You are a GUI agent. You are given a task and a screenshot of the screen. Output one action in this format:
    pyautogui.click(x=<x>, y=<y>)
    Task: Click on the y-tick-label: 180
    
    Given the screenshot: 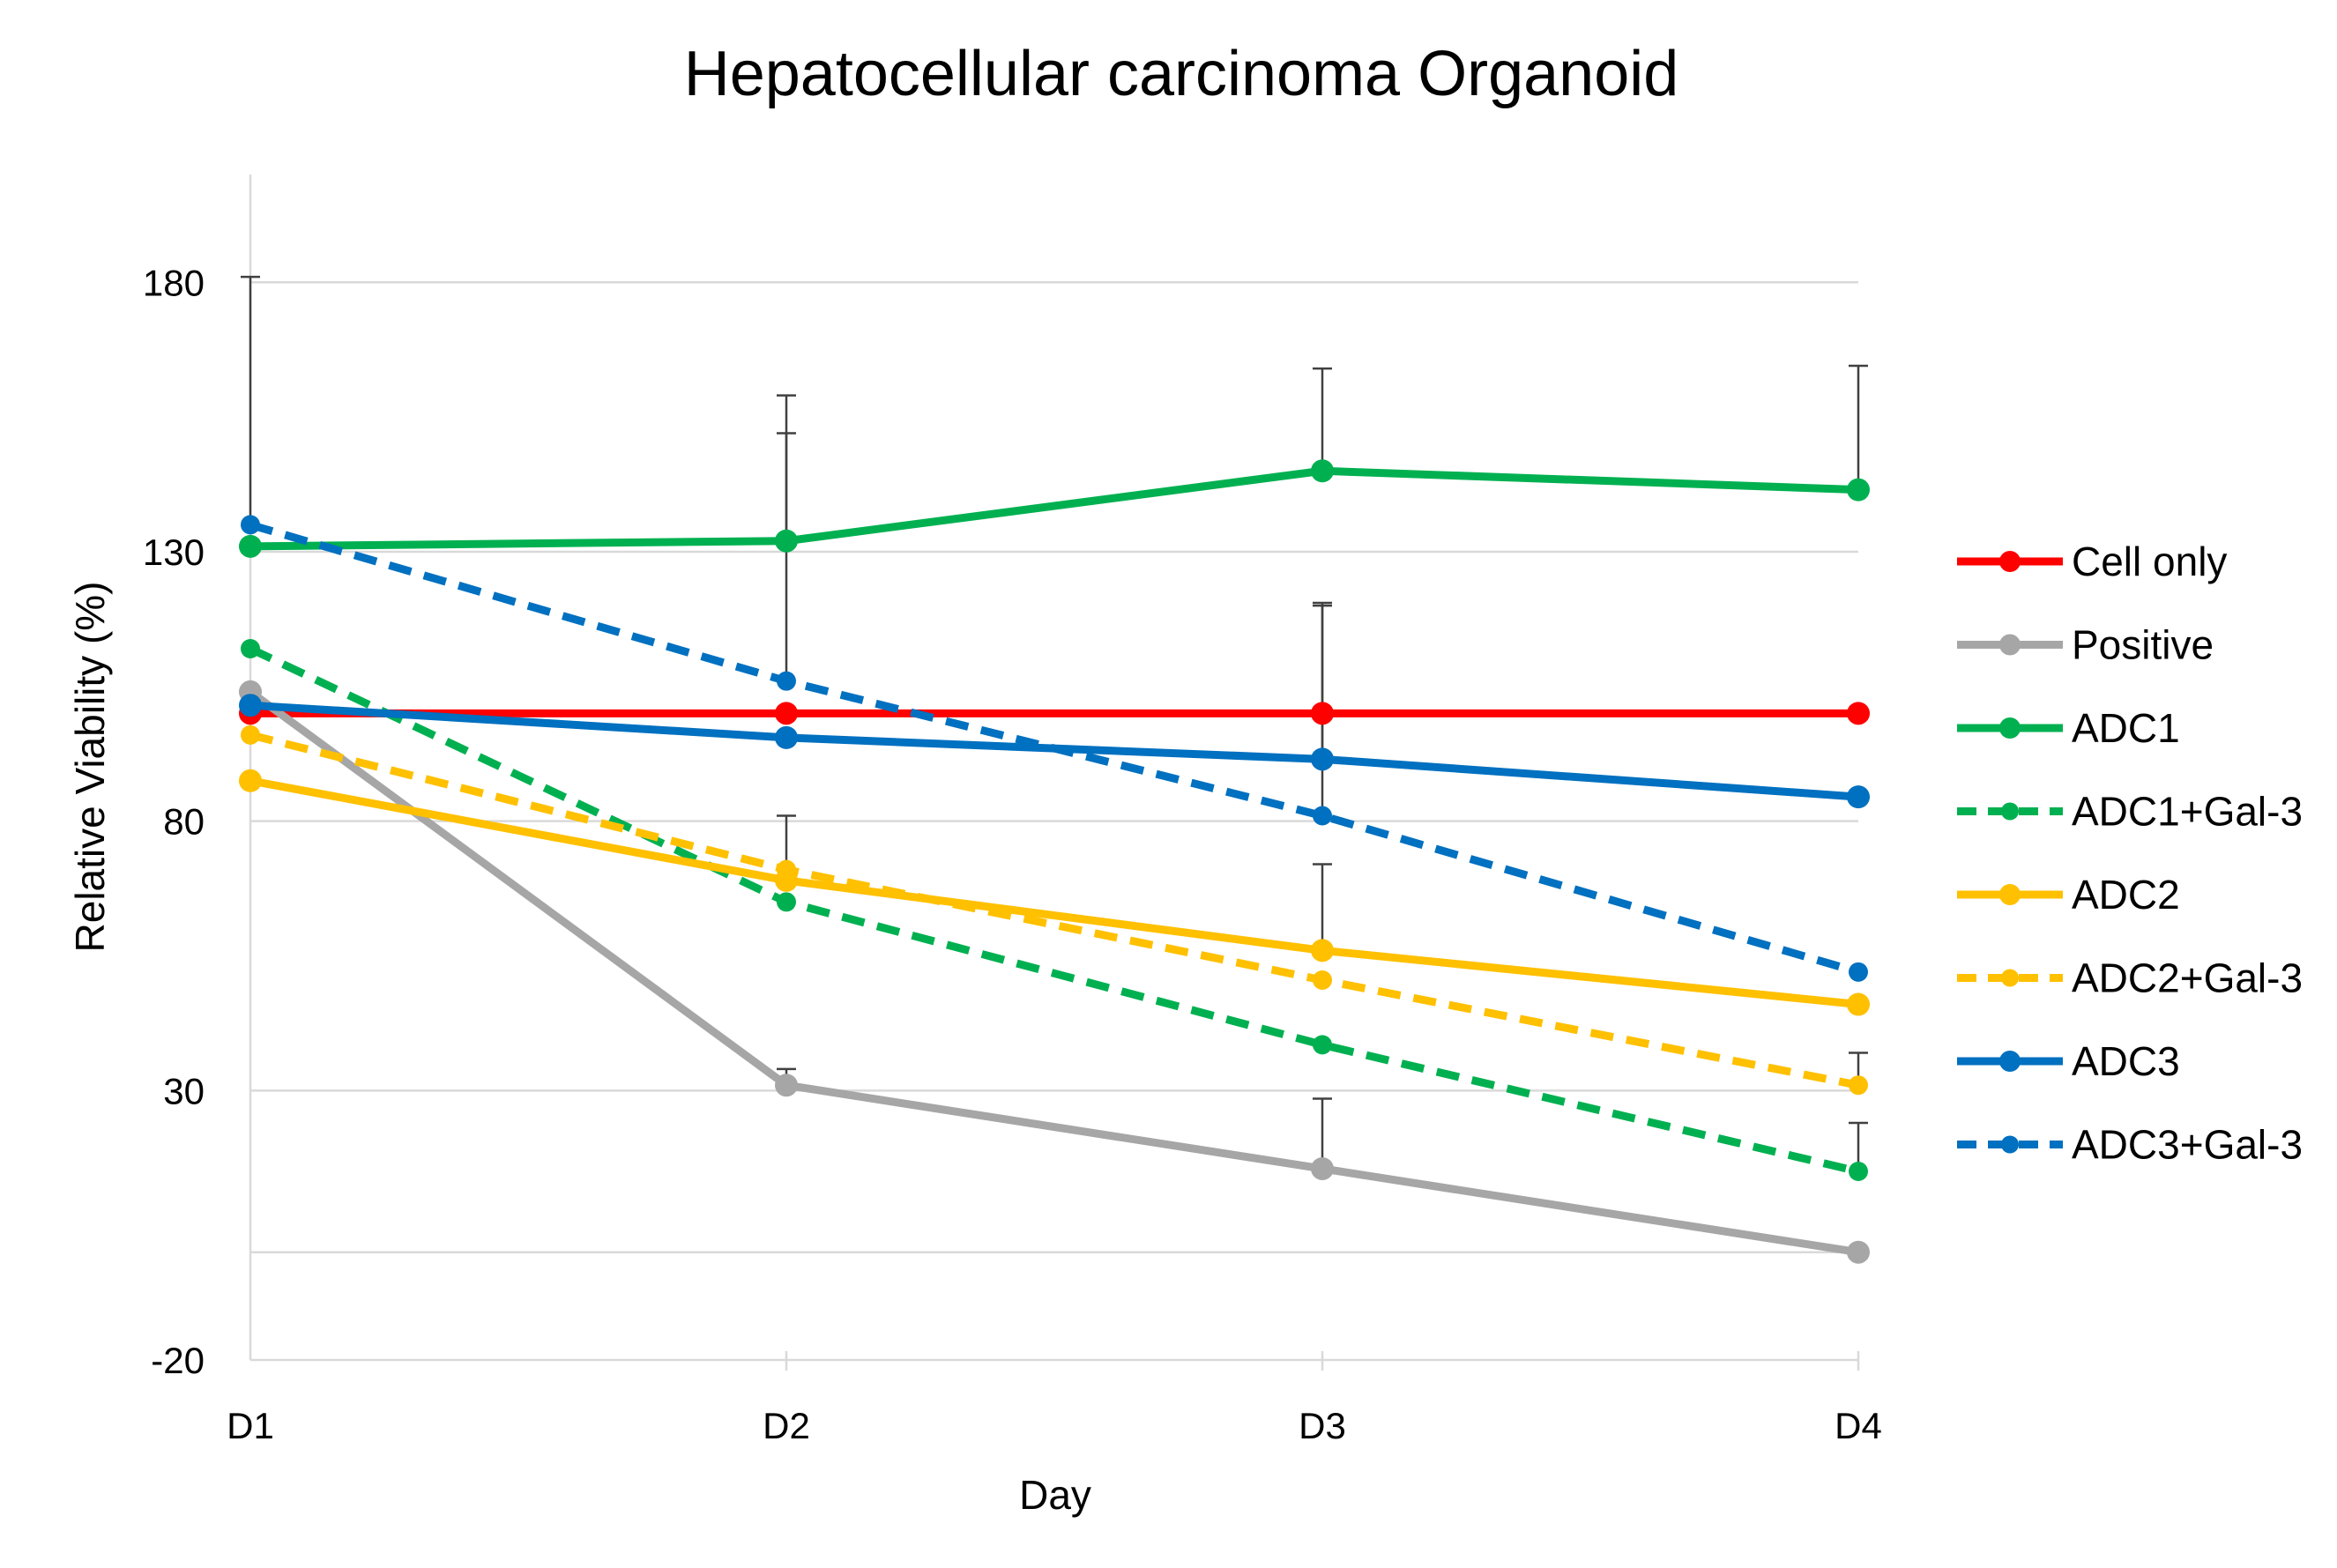 What is the action you would take?
    pyautogui.click(x=174, y=282)
    